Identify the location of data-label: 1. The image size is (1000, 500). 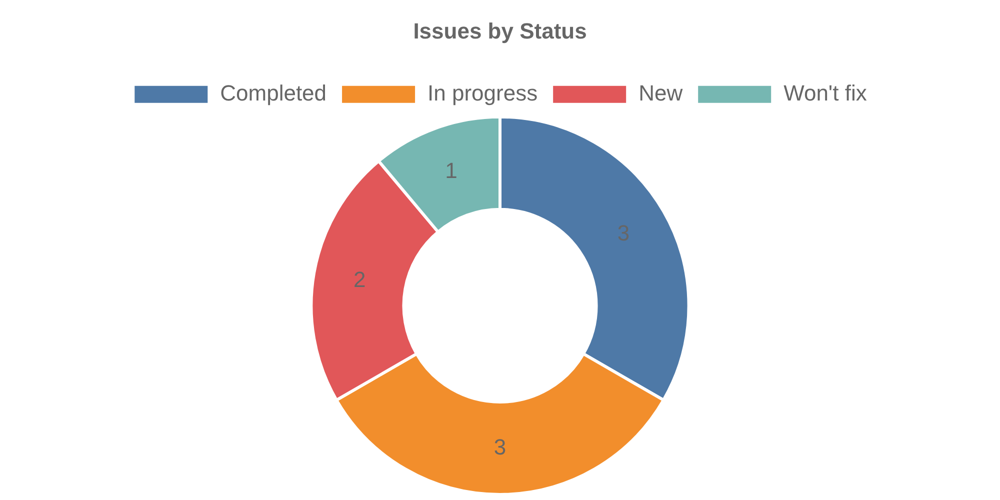
(451, 170).